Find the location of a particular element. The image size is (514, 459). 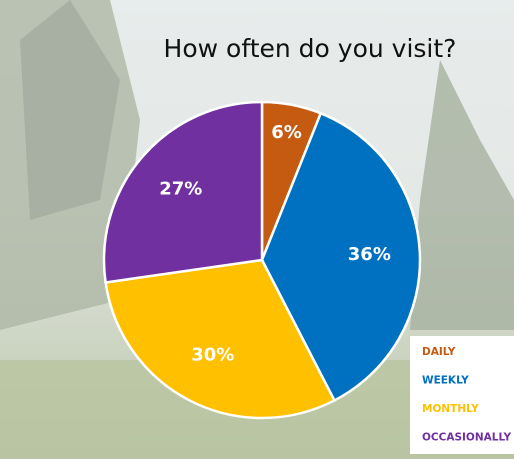

legend-label: MONTHLY is located at coordinates (450, 409).